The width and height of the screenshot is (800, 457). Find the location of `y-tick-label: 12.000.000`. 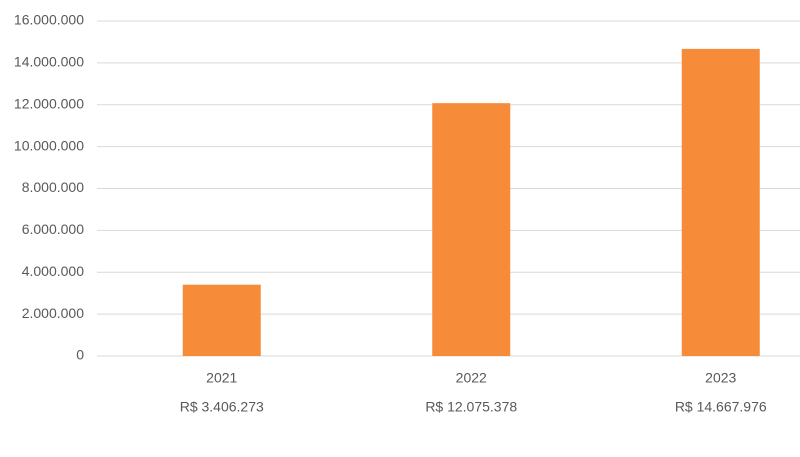

y-tick-label: 12.000.000 is located at coordinates (49, 103).